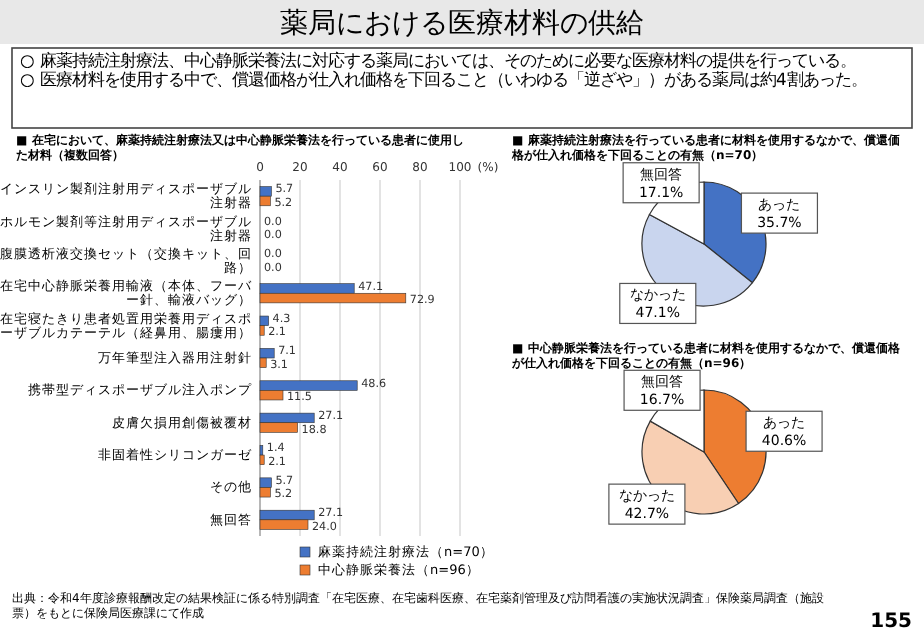 Image resolution: width=924 pixels, height=640 pixels. What do you see at coordinates (891, 622) in the screenshot?
I see `text: 155` at bounding box center [891, 622].